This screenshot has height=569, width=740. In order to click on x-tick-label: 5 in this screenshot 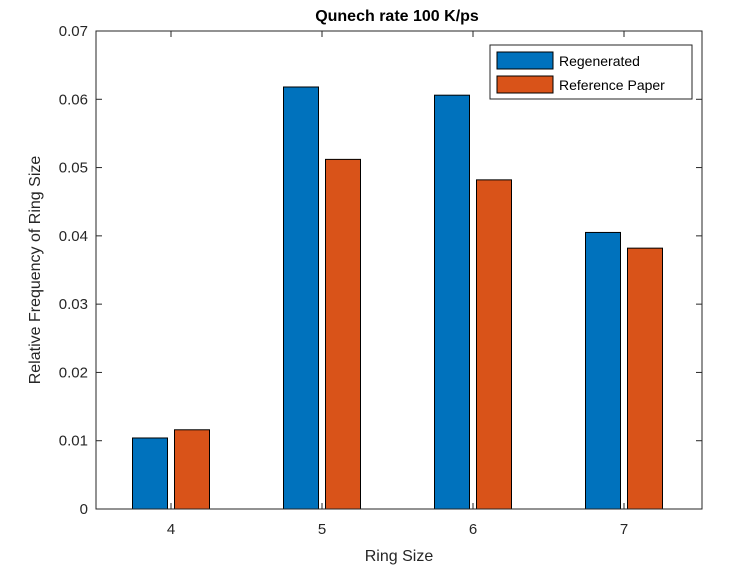, I will do `click(322, 529)`.